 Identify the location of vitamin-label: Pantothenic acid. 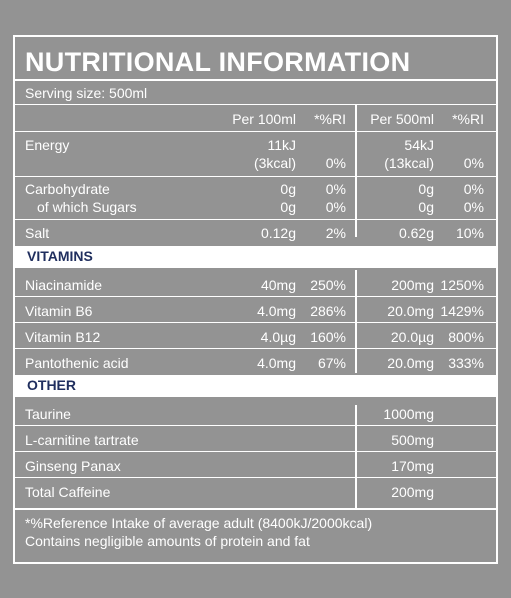
(77, 363).